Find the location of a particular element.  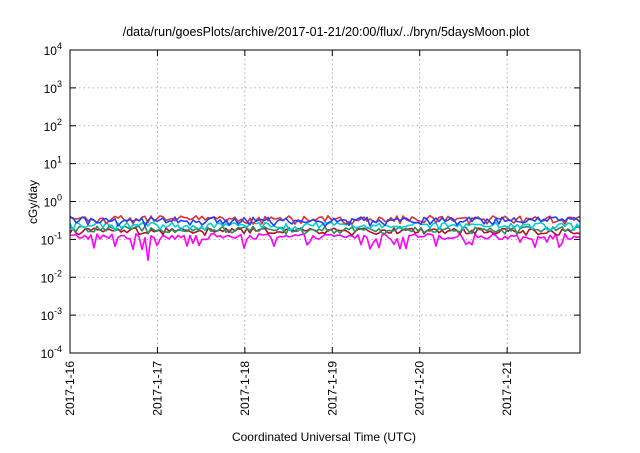

y-tick-label: 10¹ is located at coordinates (53, 163).